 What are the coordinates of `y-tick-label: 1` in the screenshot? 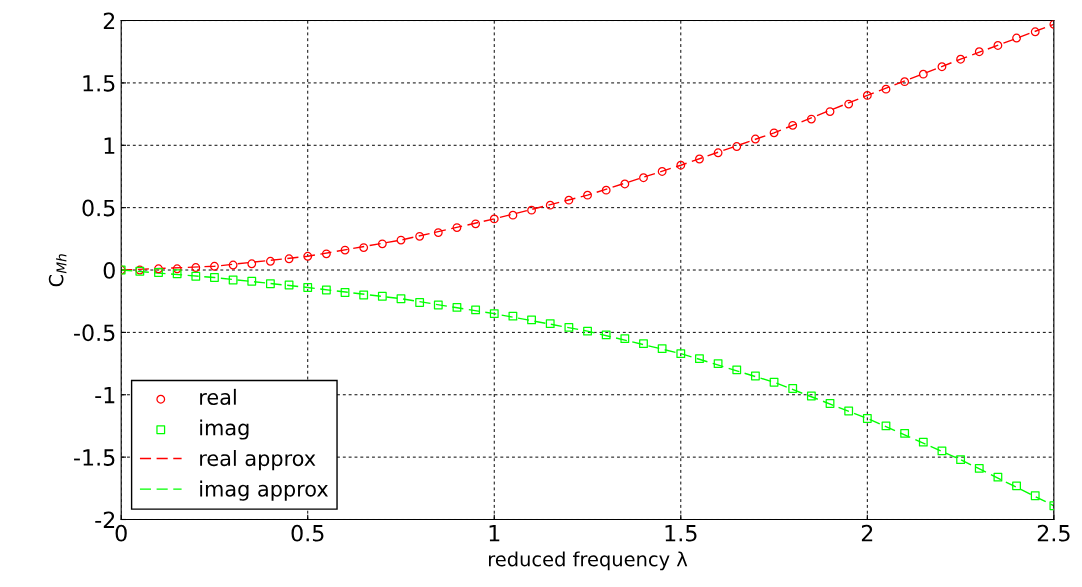 It's located at (109, 145).